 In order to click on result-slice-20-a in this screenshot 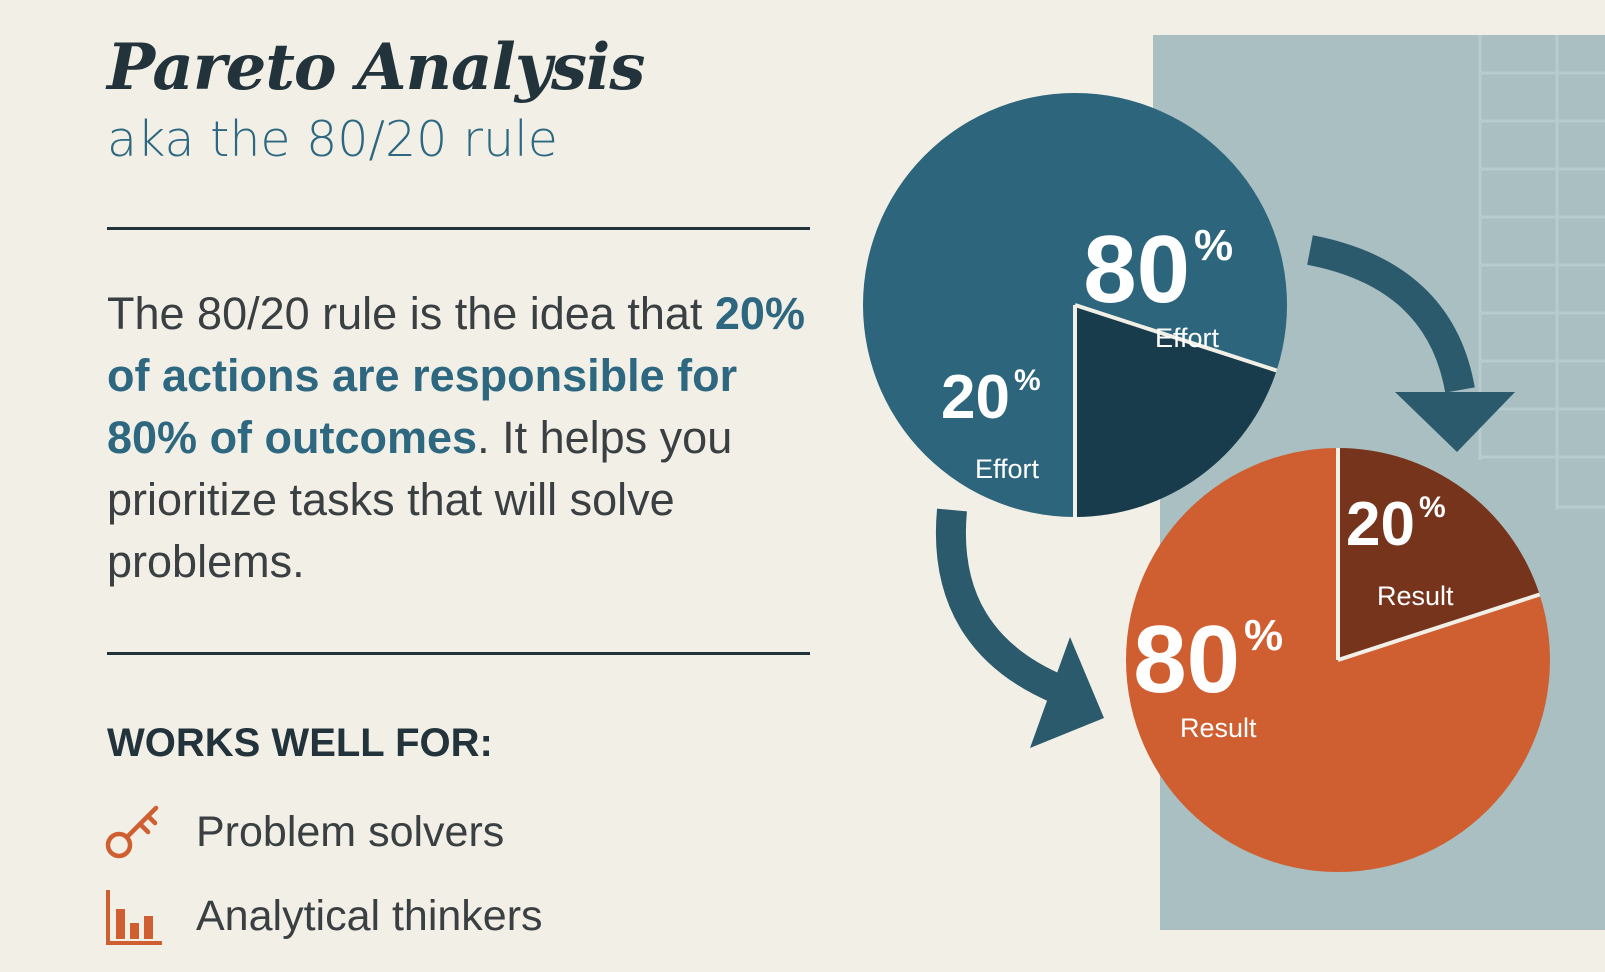, I will do `click(1439, 554)`.